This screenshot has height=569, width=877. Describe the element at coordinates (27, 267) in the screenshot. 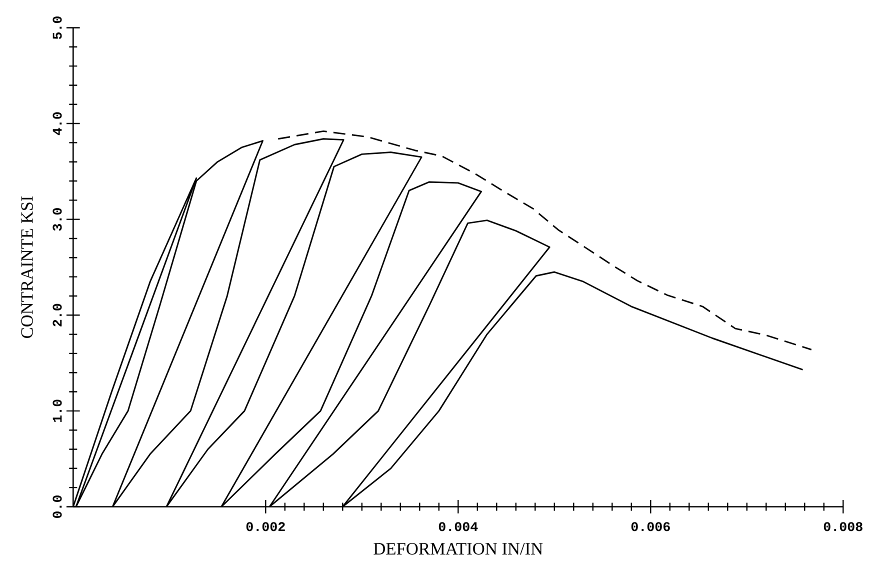

I see `y-axis-title: CONTRAINTE KSI` at that location.